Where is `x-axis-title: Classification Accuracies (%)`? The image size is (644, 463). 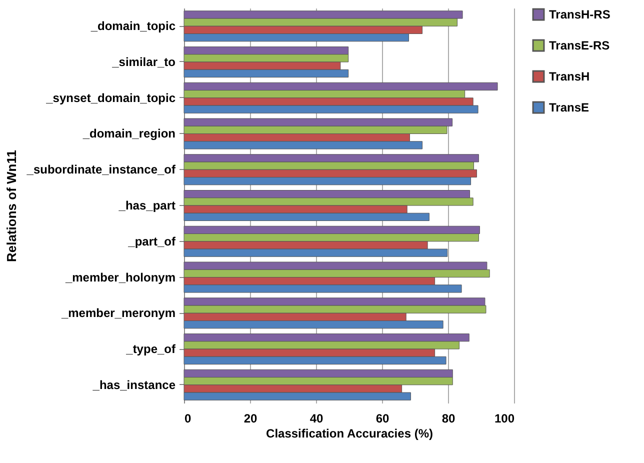
x-axis-title: Classification Accuracies (%) is located at coordinates (349, 433).